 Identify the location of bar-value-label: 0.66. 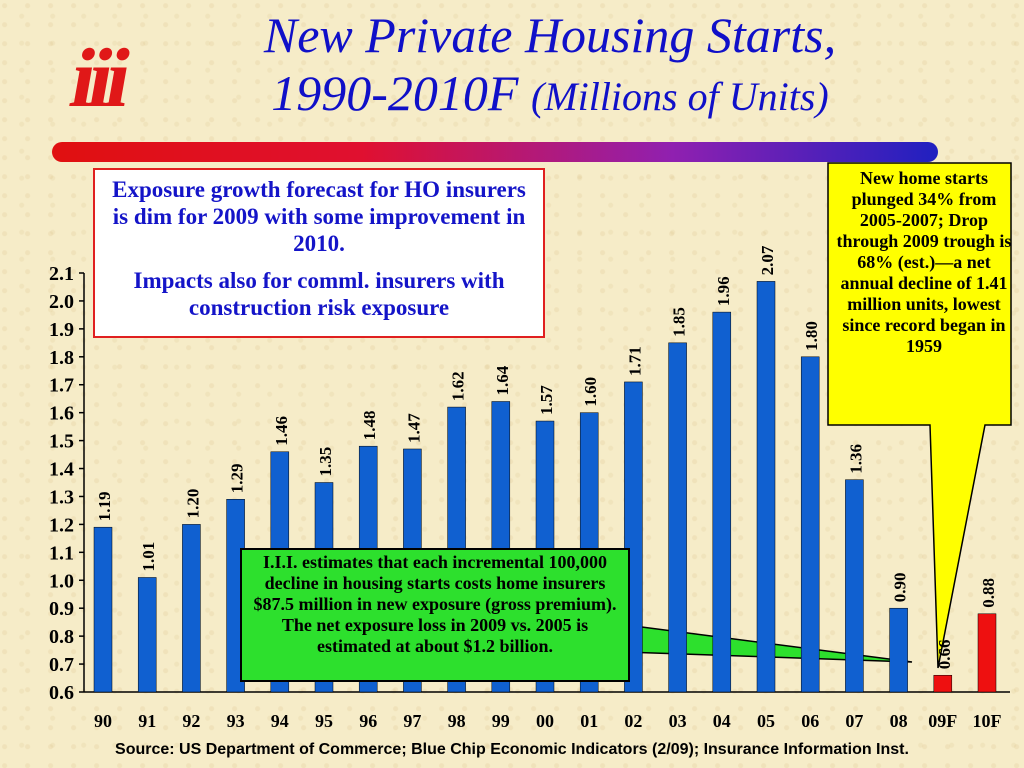
(944, 654).